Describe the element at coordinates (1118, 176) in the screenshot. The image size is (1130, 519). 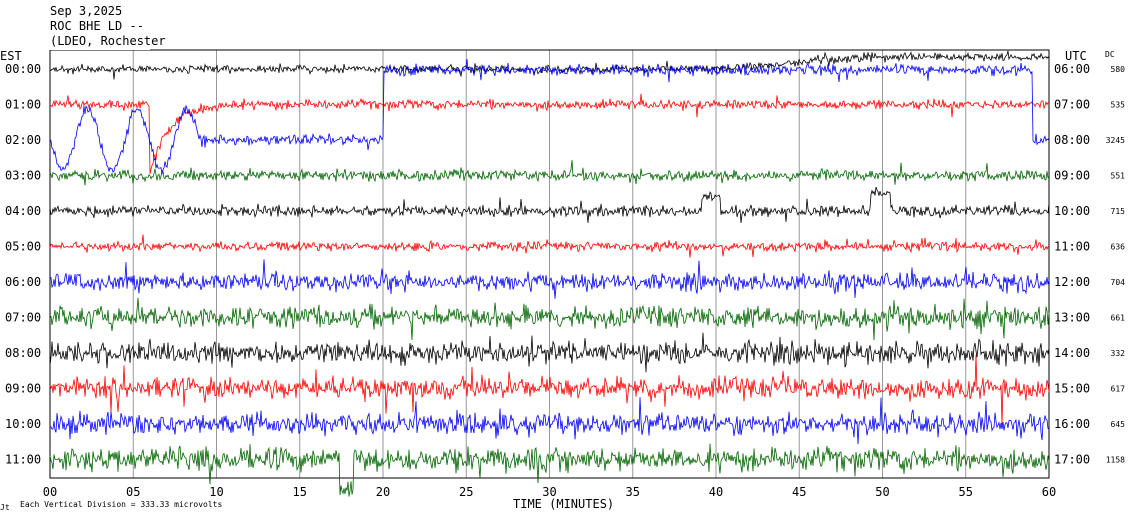
I see `dc-value-03:00: 551` at that location.